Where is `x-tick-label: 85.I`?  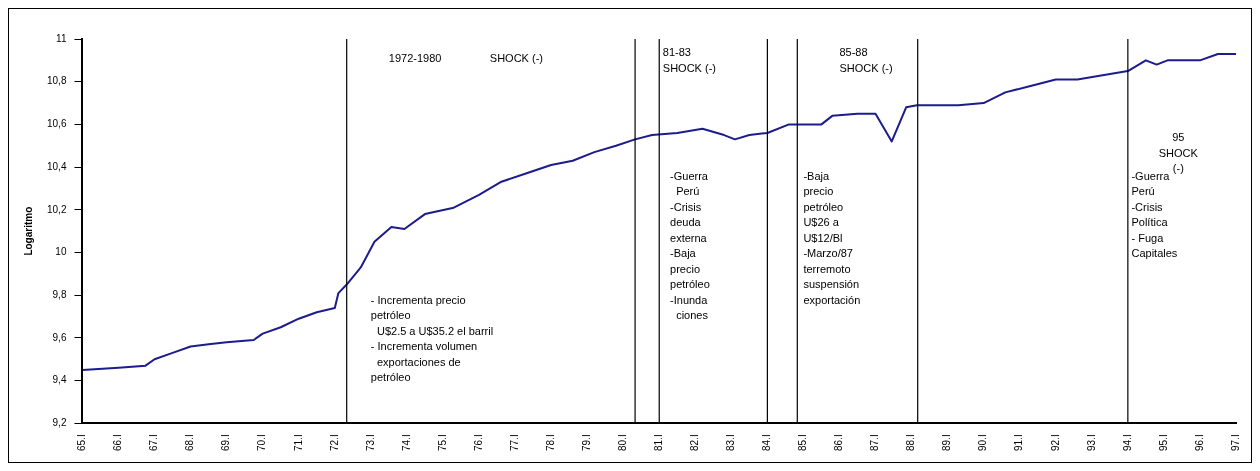
x-tick-label: 85.I is located at coordinates (803, 443).